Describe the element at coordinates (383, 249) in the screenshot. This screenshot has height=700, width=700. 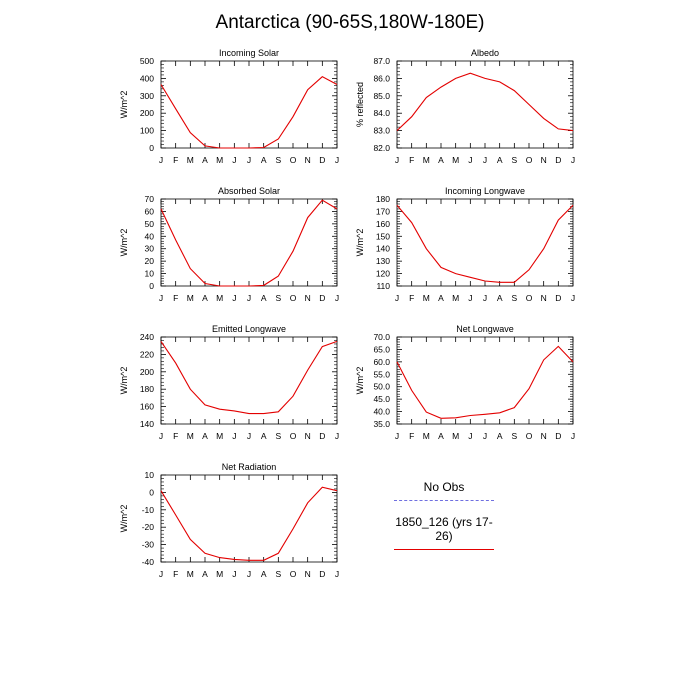
I see `y-tick-label: 140` at that location.